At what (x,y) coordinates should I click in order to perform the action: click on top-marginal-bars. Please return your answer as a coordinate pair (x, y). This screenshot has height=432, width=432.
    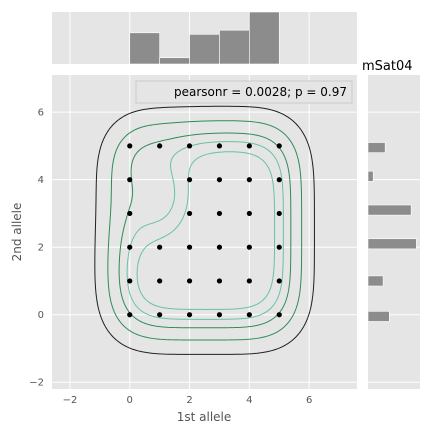
    Looking at the image, I should click on (204, 38).